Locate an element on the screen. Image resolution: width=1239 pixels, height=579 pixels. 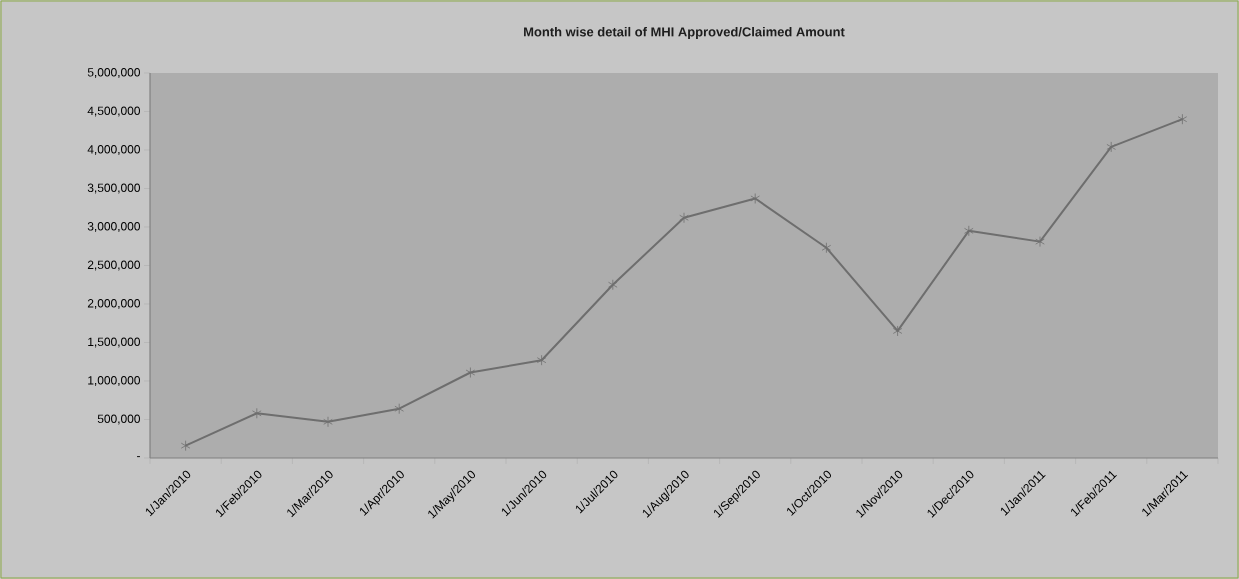
y-tick-label: - is located at coordinates (138, 457).